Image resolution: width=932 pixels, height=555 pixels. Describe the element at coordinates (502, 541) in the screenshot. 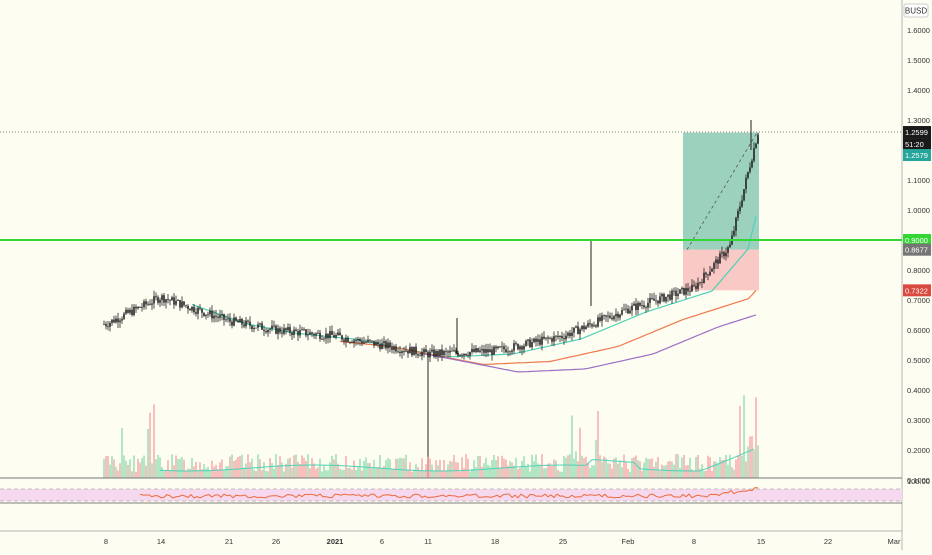

I see `time-axis-ticks: 8 14 21 26 2021 6 11 18 25 Feb 8 15 22 Mar` at that location.